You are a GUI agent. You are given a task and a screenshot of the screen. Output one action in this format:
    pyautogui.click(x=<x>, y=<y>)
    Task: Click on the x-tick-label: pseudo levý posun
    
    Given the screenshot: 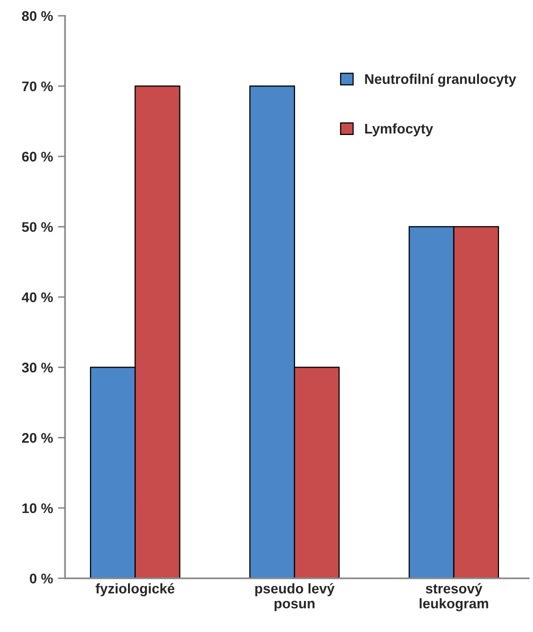 What is the action you would take?
    pyautogui.click(x=295, y=597)
    